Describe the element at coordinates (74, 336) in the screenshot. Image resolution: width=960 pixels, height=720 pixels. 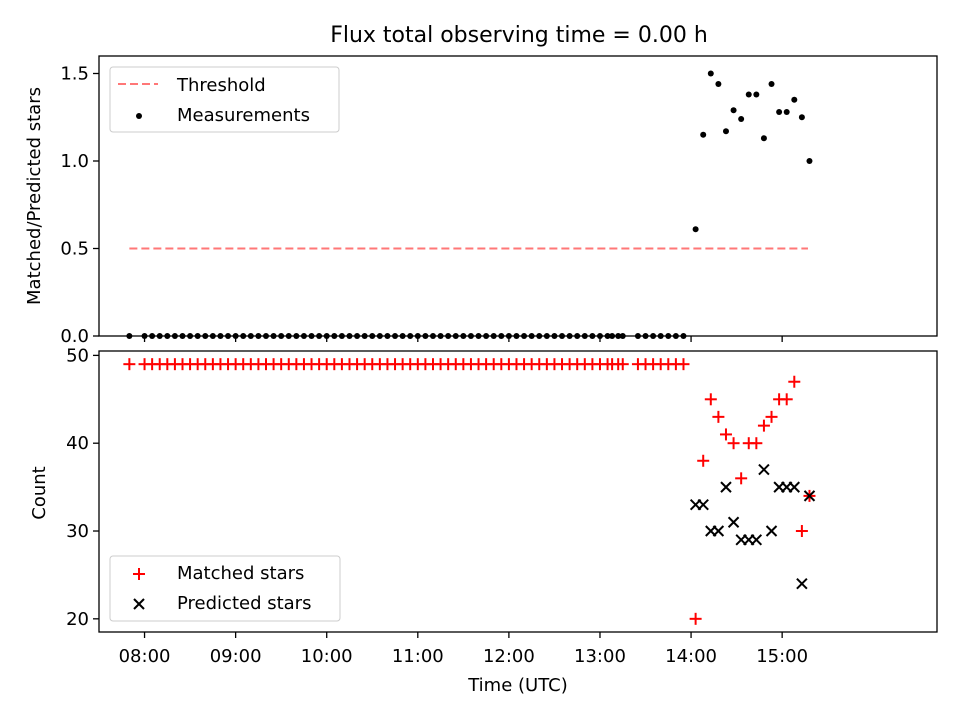
I see `y-tick-label: 0.0` at that location.